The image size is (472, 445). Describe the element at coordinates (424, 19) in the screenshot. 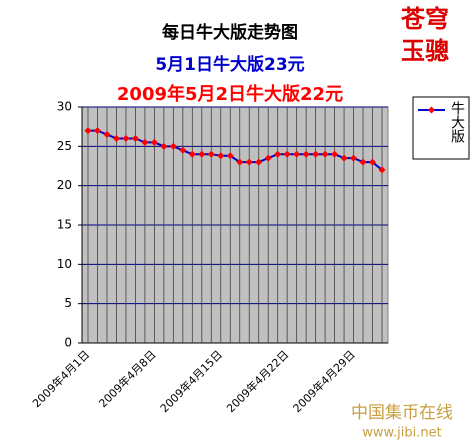

I see `logo-text: 苍穹` at that location.